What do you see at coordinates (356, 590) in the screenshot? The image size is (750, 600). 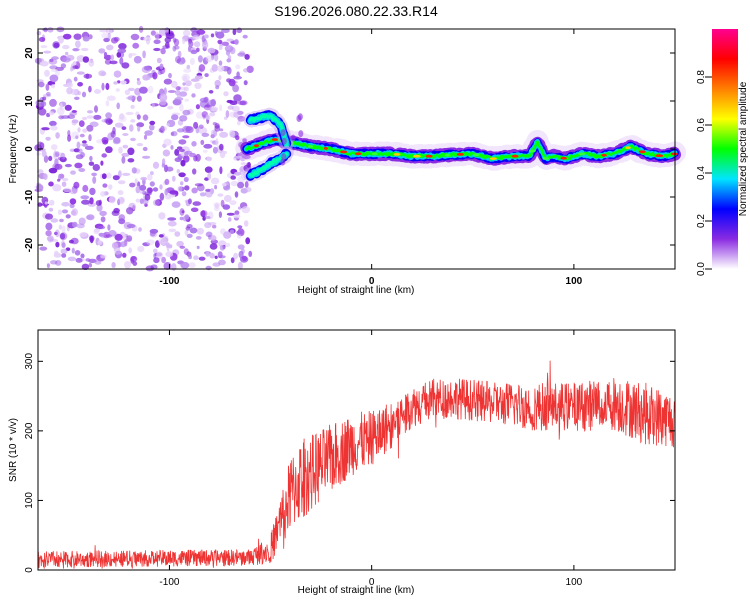 I see `snr-x-label: Height of straight line (km)` at bounding box center [356, 590].